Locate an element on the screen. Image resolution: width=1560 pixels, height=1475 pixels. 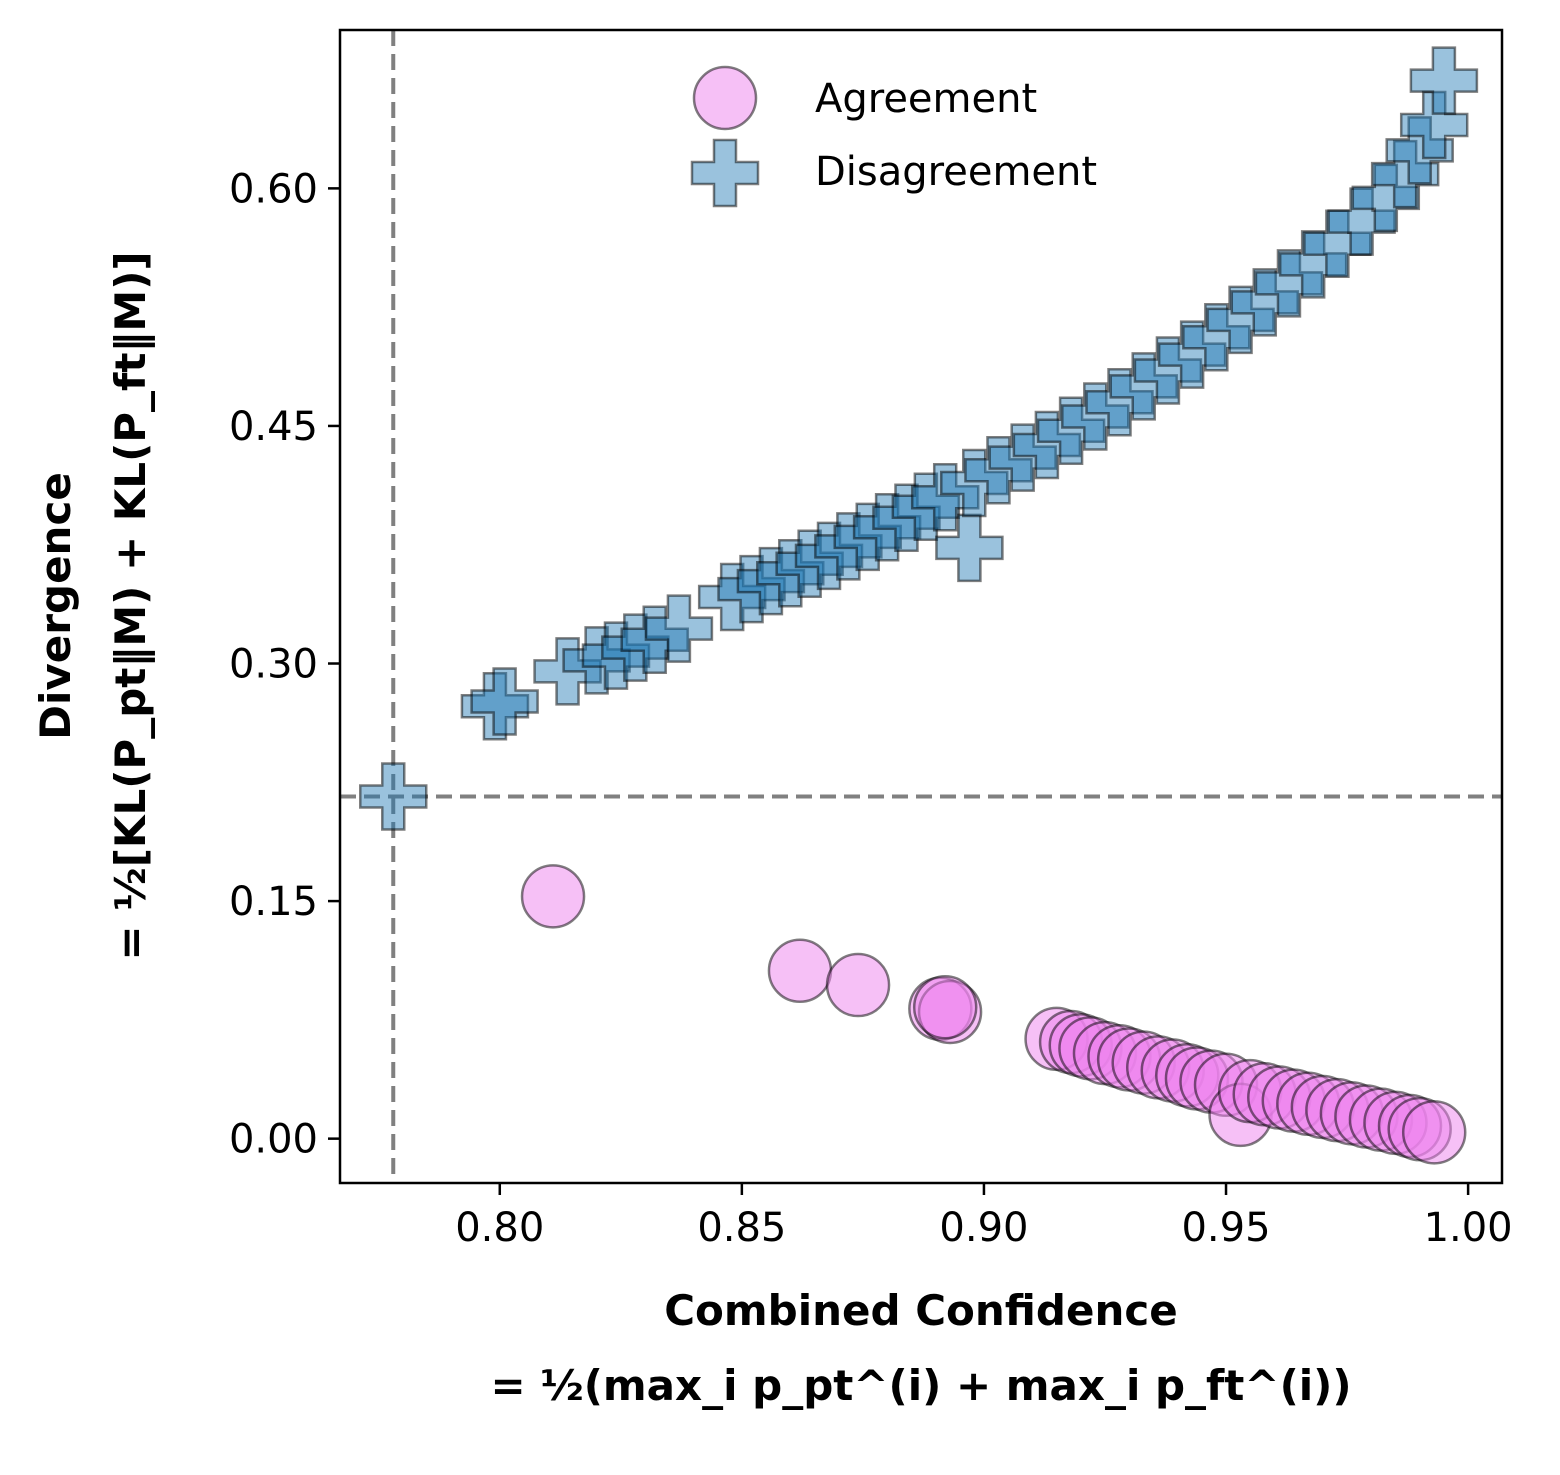
legend-agreement-marker is located at coordinates (725, 98).